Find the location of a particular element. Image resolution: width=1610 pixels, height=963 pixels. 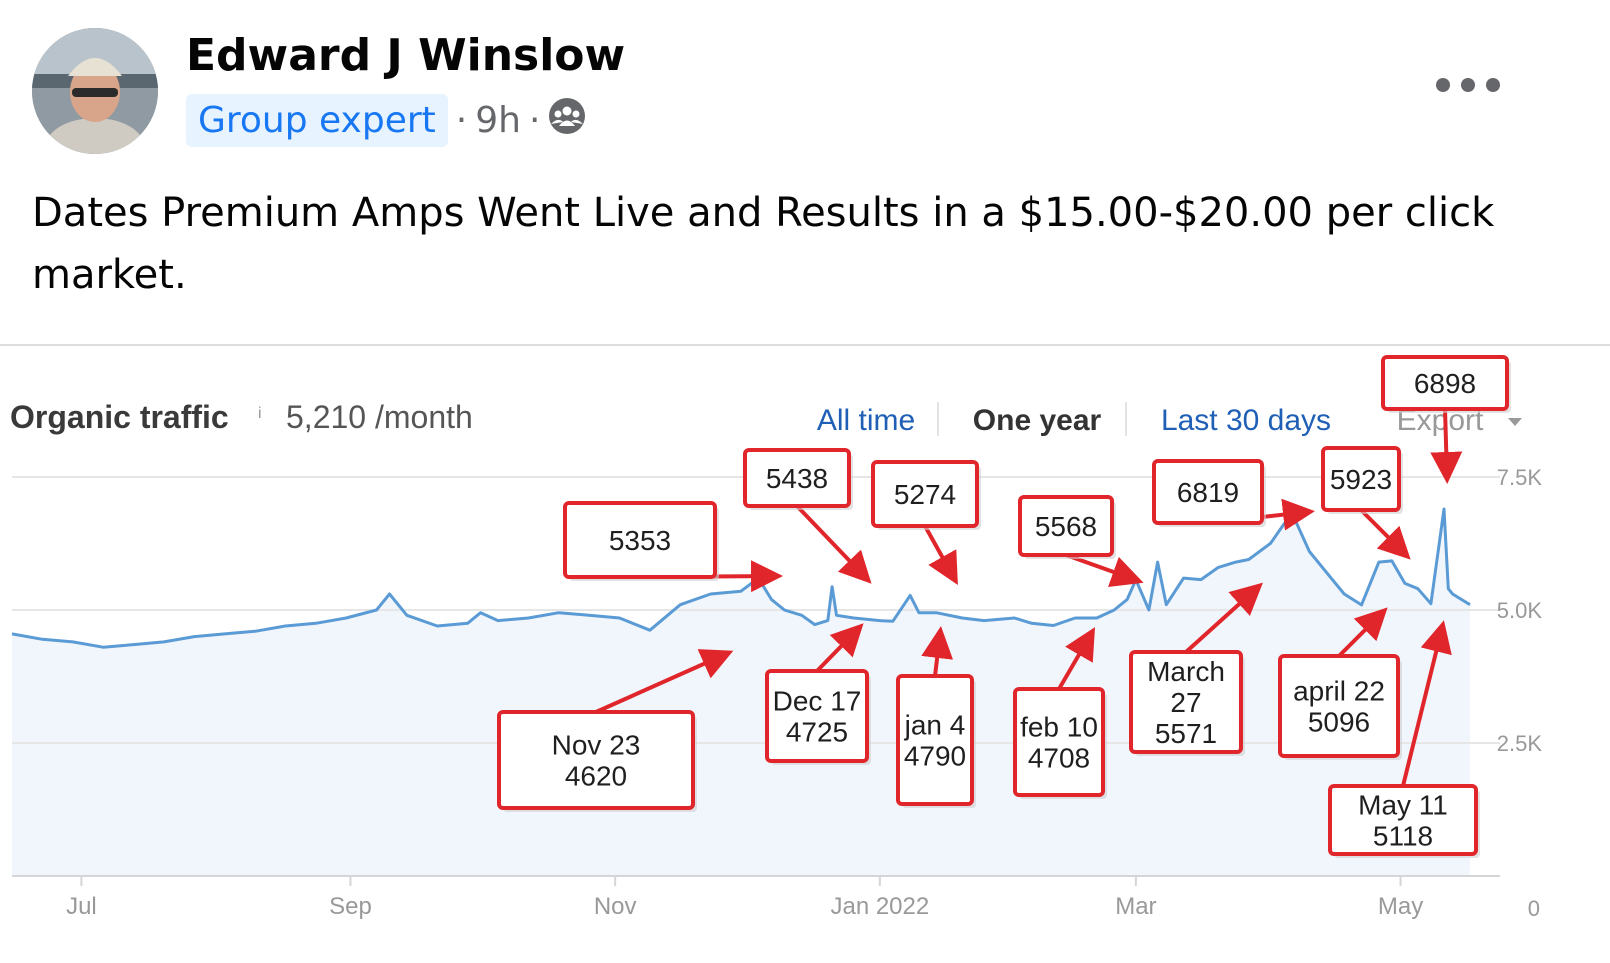

tab-one-year: One year is located at coordinates (1037, 420).